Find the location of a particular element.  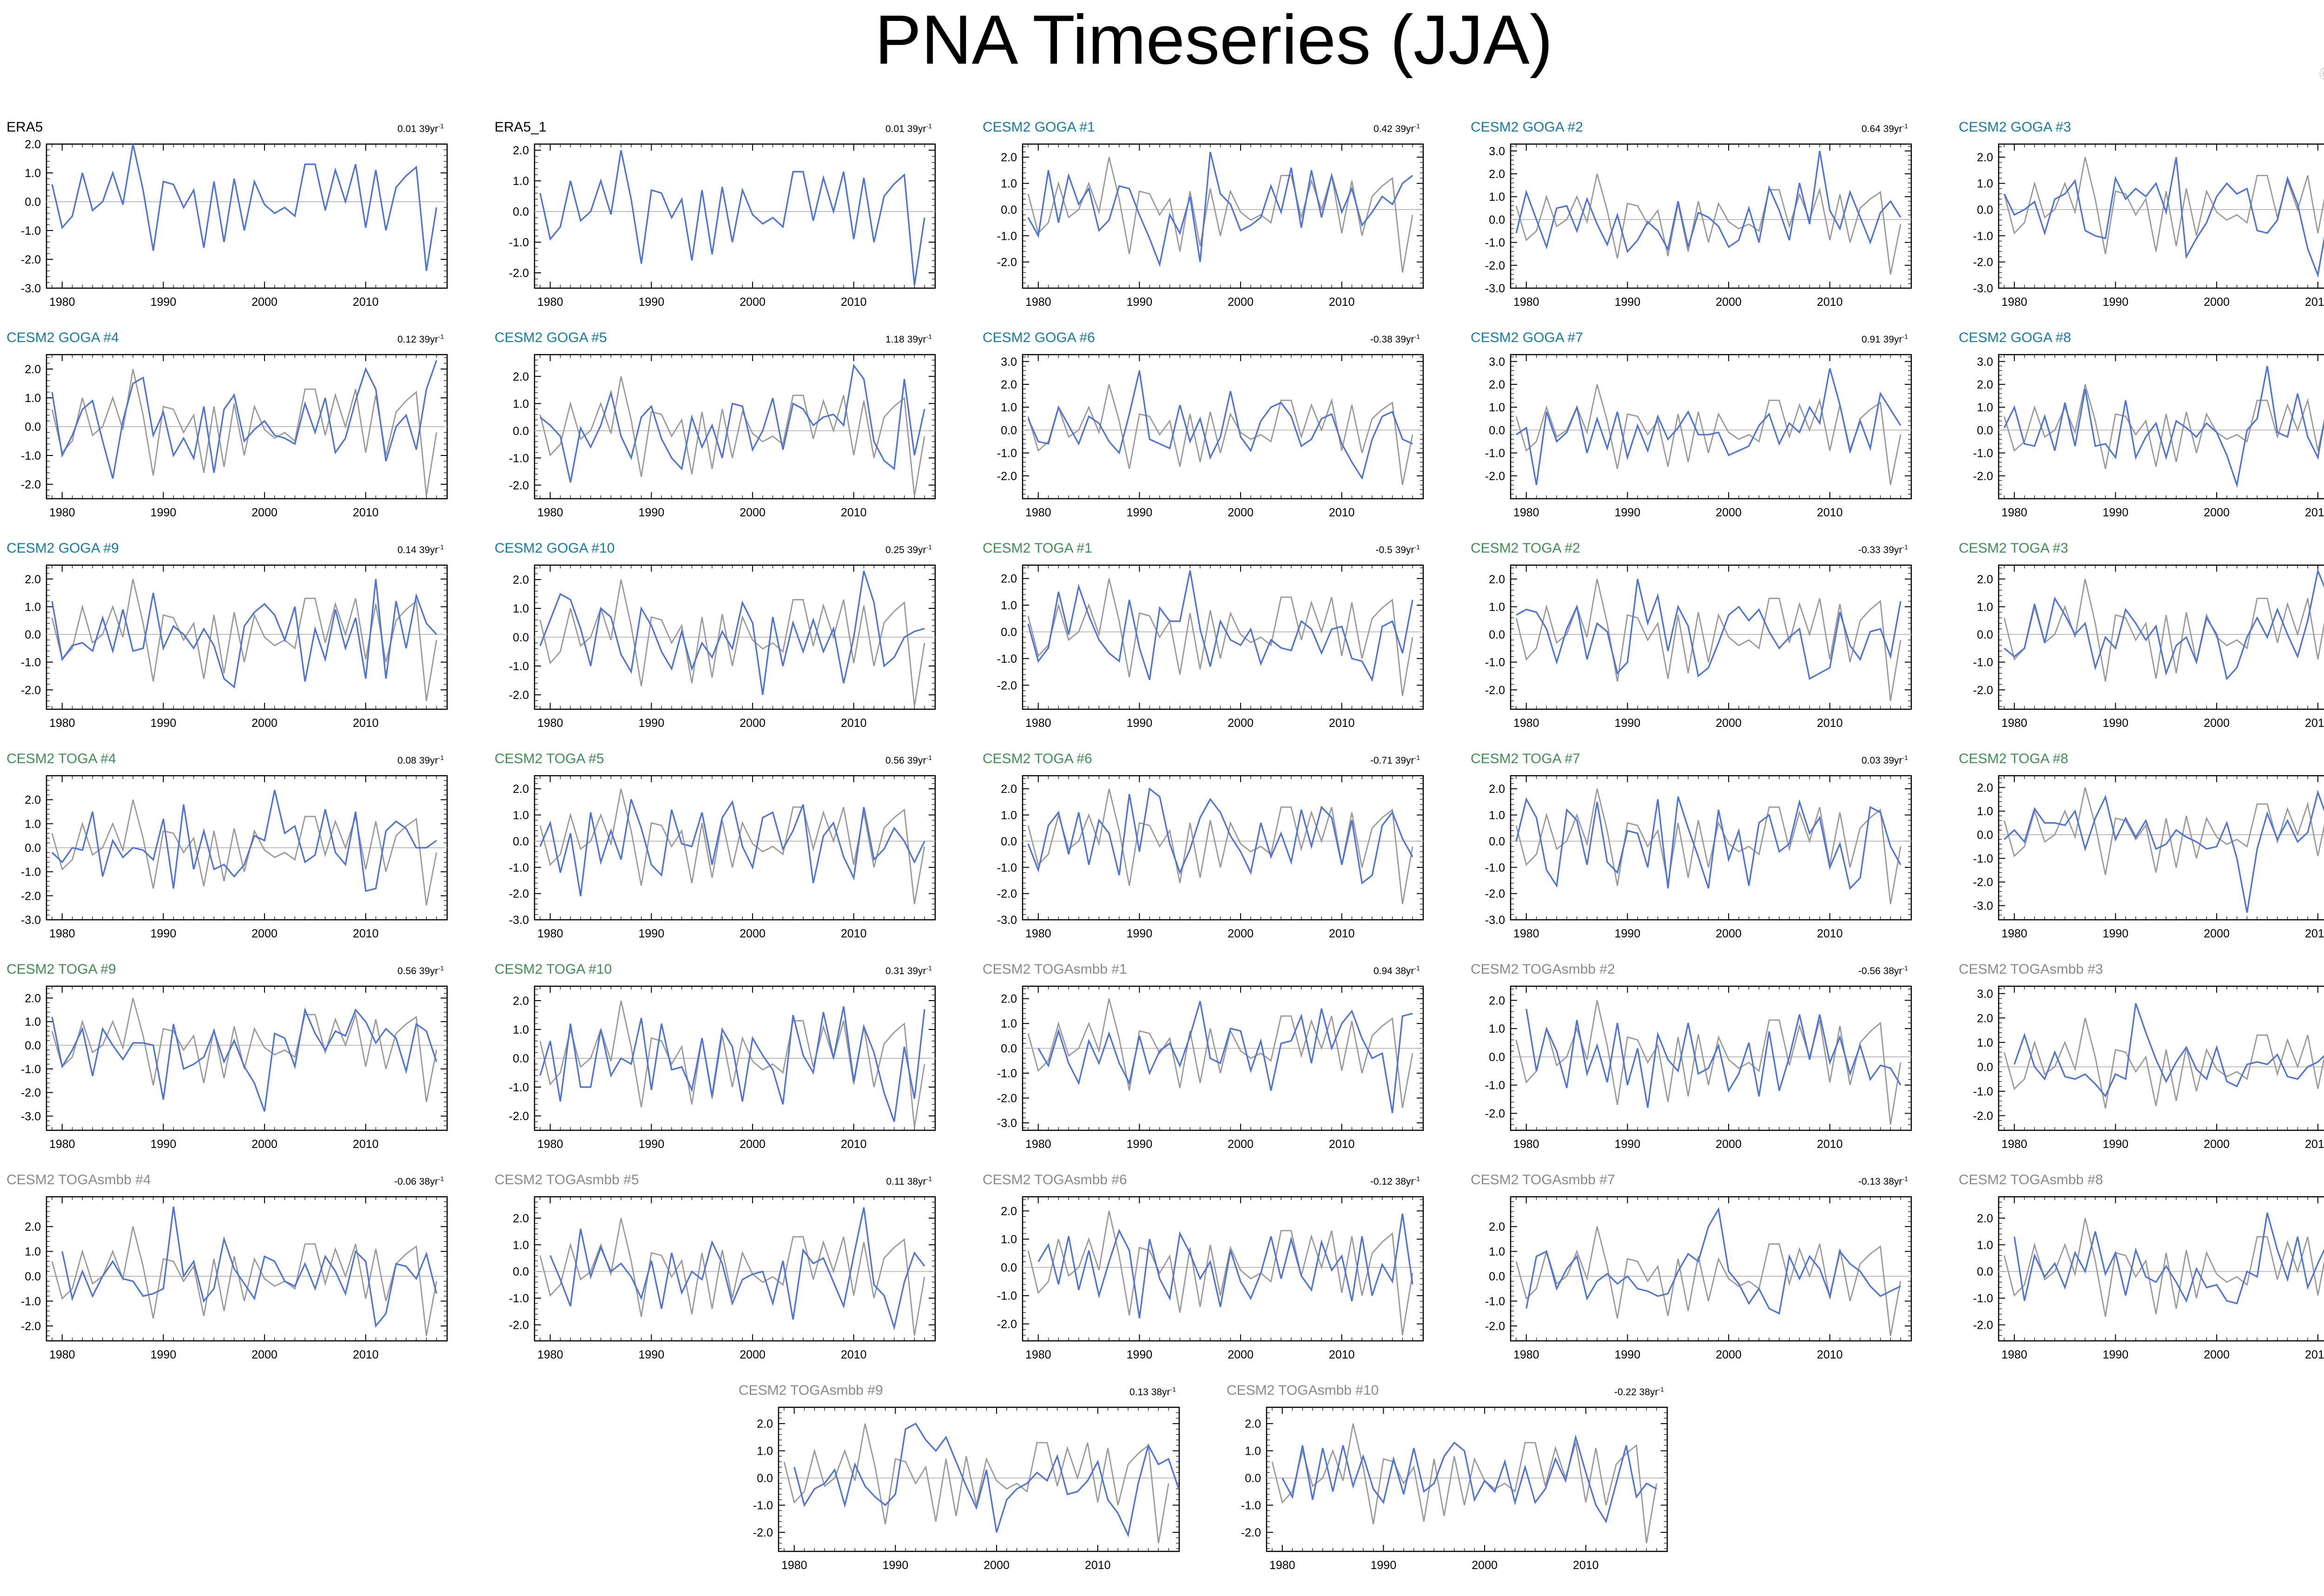

timeseries-chart: -3.0 -2.0 -1.0 0.0 1.0 2.0 1980 1990 2000 2010 is located at coordinates (234, 857).